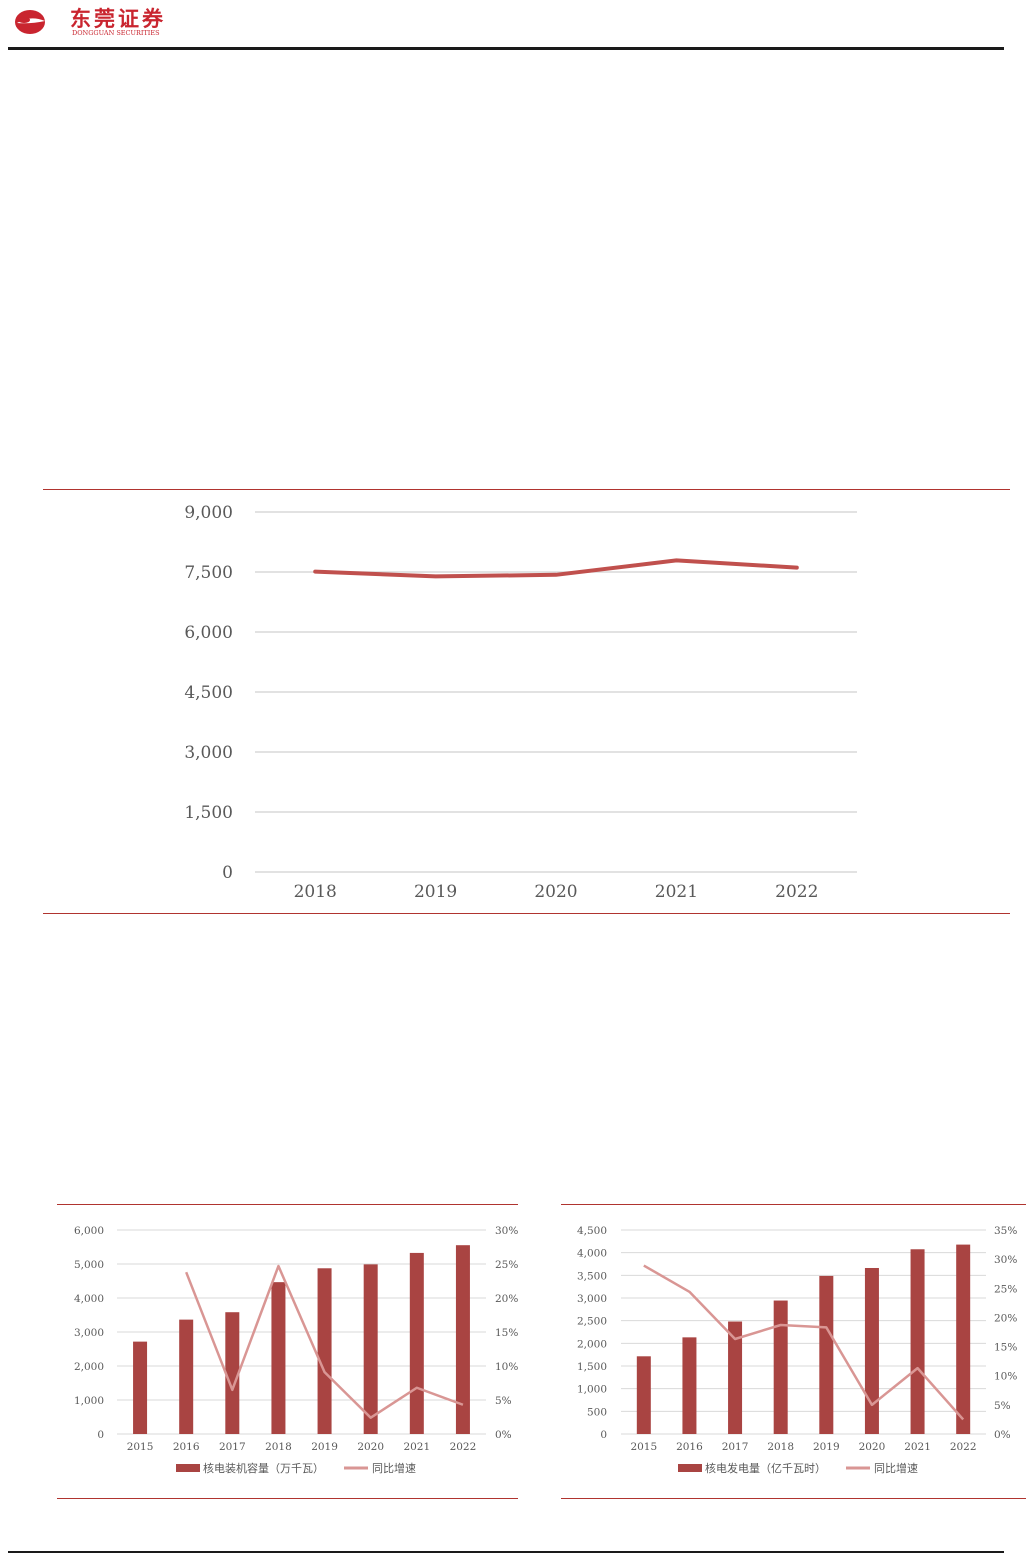 This screenshot has width=1026, height=1555. What do you see at coordinates (89, 1265) in the screenshot?
I see `y-left-tick-label: 5,000` at bounding box center [89, 1265].